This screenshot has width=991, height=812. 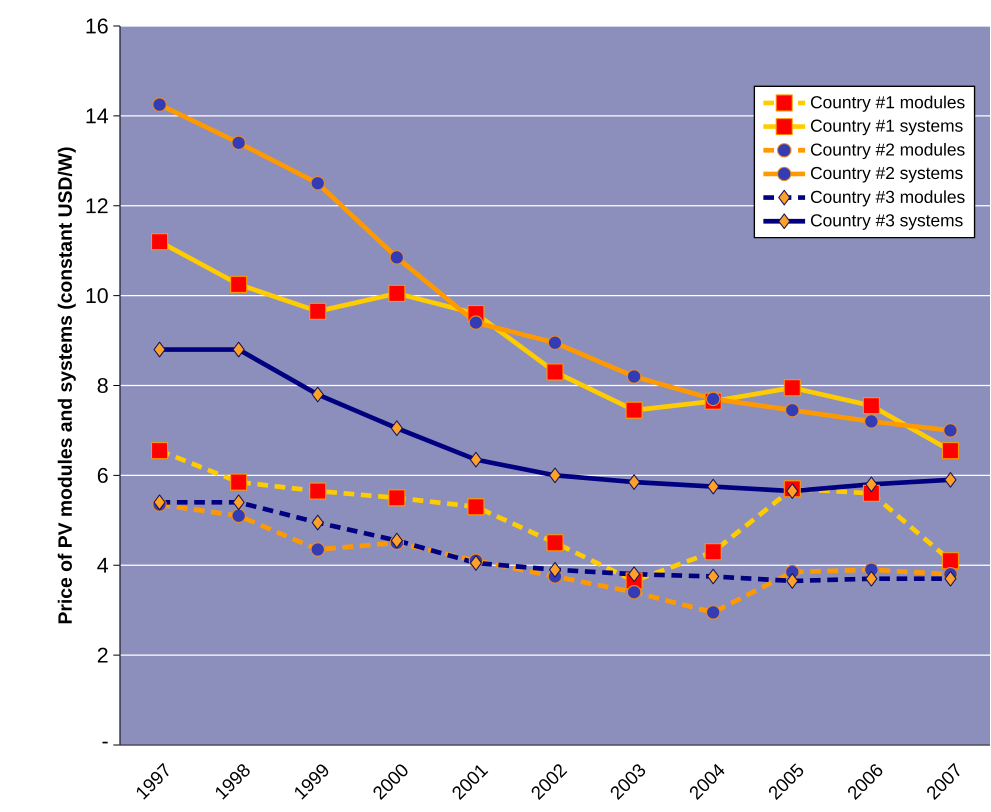 What do you see at coordinates (887, 104) in the screenshot?
I see `legend-label: Country #1 modules` at bounding box center [887, 104].